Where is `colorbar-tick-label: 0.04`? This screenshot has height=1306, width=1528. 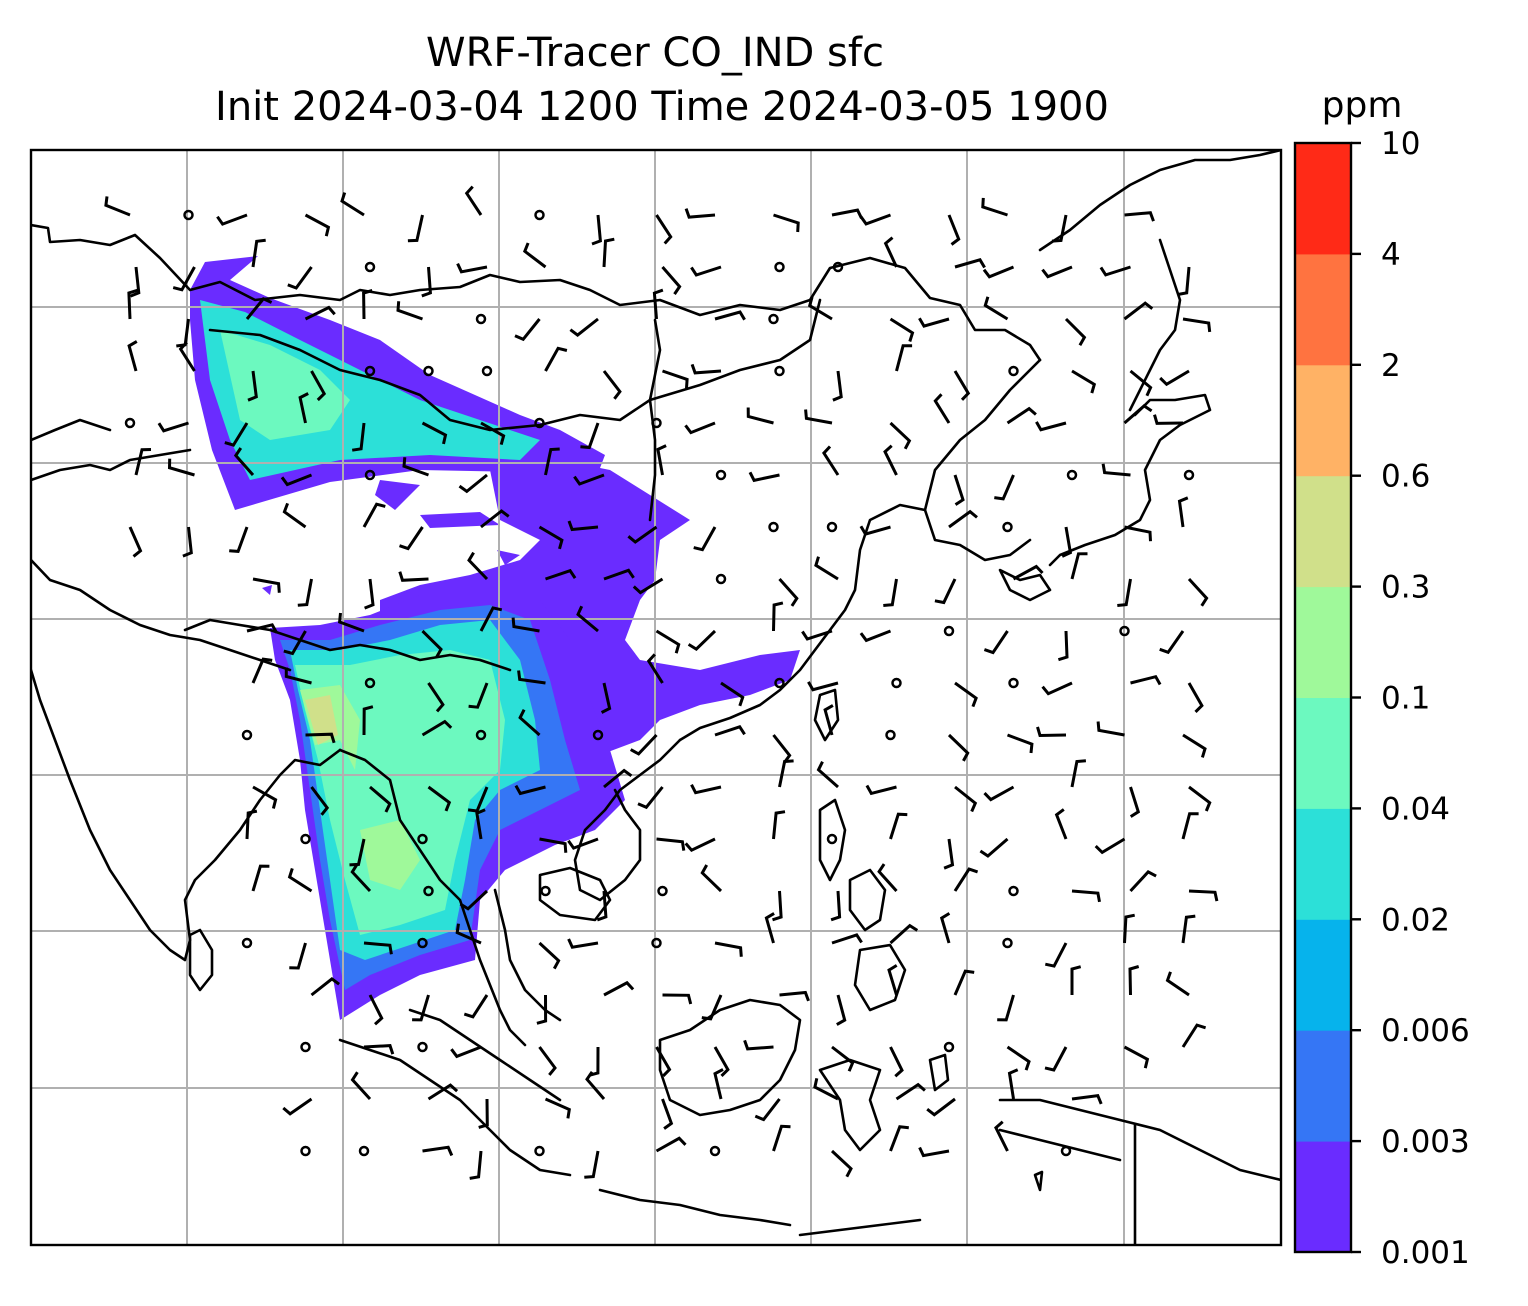
colorbar-tick-label: 0.04 is located at coordinates (1415, 809).